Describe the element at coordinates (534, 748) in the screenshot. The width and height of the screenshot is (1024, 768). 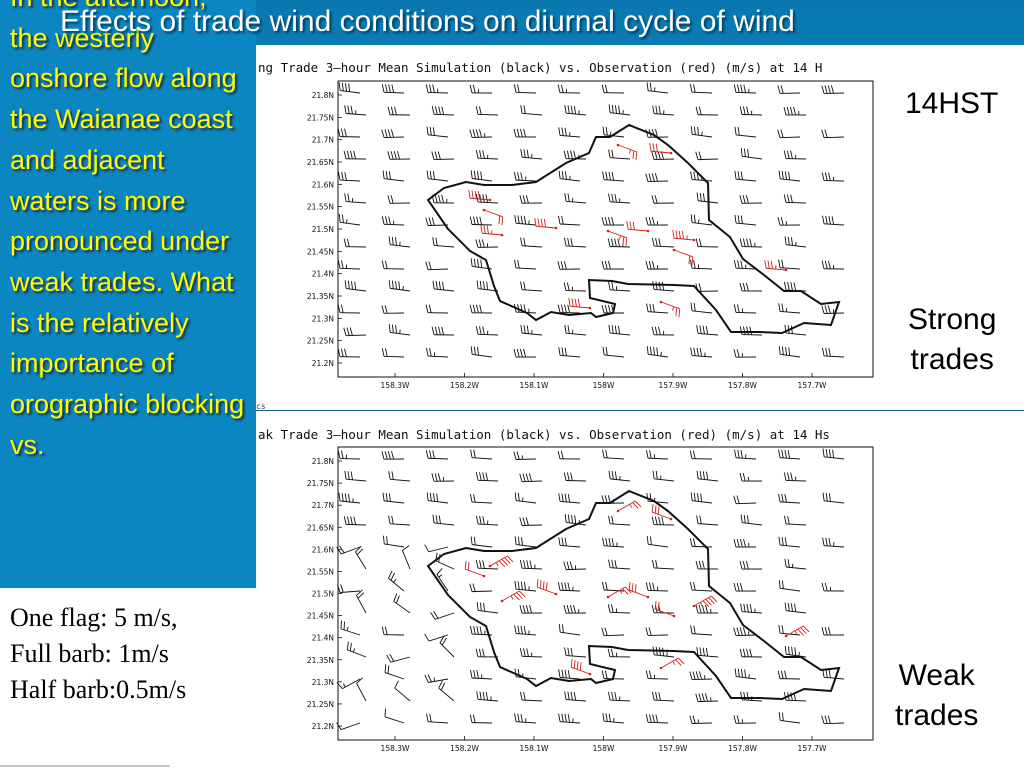
I see `lon-tick-label: 158.1W` at that location.